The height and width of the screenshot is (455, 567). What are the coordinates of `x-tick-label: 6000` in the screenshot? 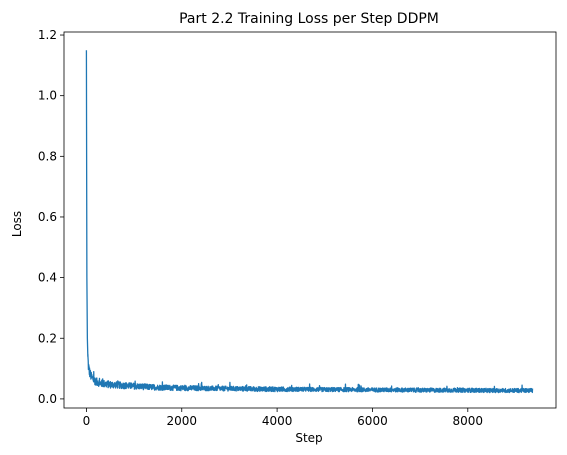 It's located at (372, 421).